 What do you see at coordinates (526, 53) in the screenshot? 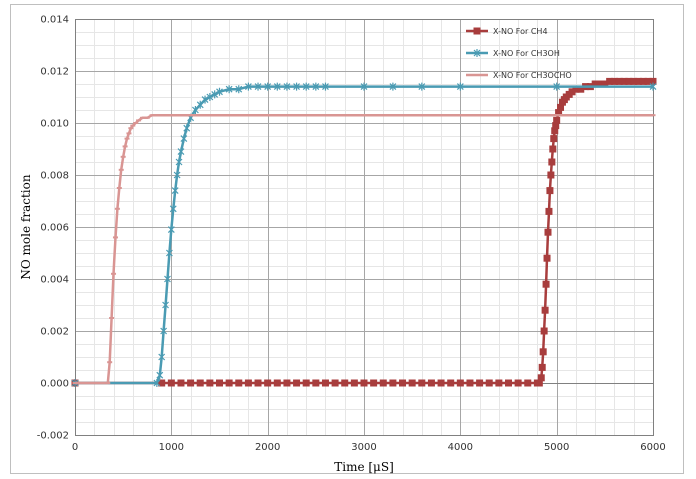
I see `legend-label: X-NO For CH3OH` at bounding box center [526, 53].